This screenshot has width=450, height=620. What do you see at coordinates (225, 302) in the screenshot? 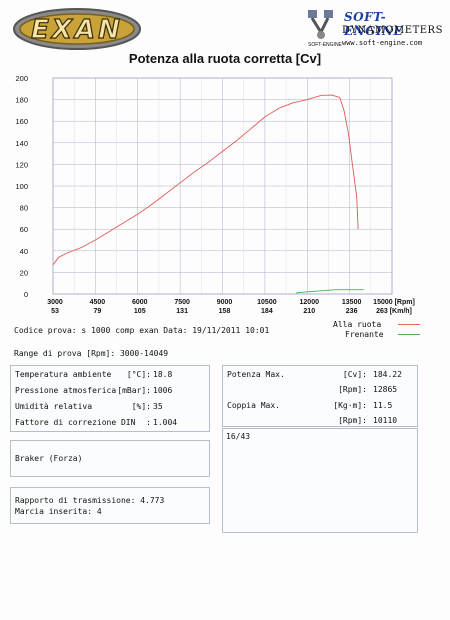
I see `x-tick-rpm: 9000` at bounding box center [225, 302].